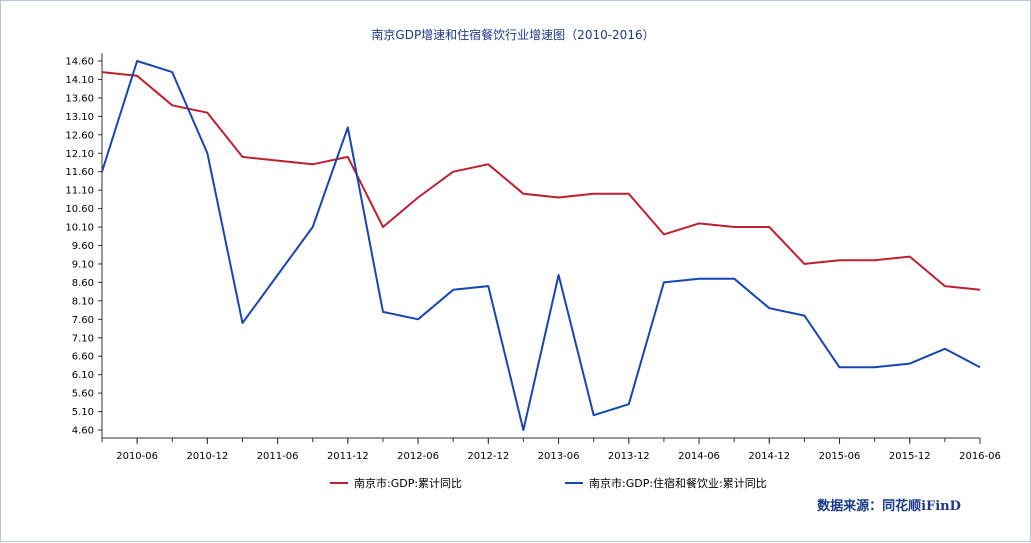 The image size is (1031, 543). What do you see at coordinates (889, 506) in the screenshot?
I see `source-note: 数据来源：同花顺iFinD` at bounding box center [889, 506].